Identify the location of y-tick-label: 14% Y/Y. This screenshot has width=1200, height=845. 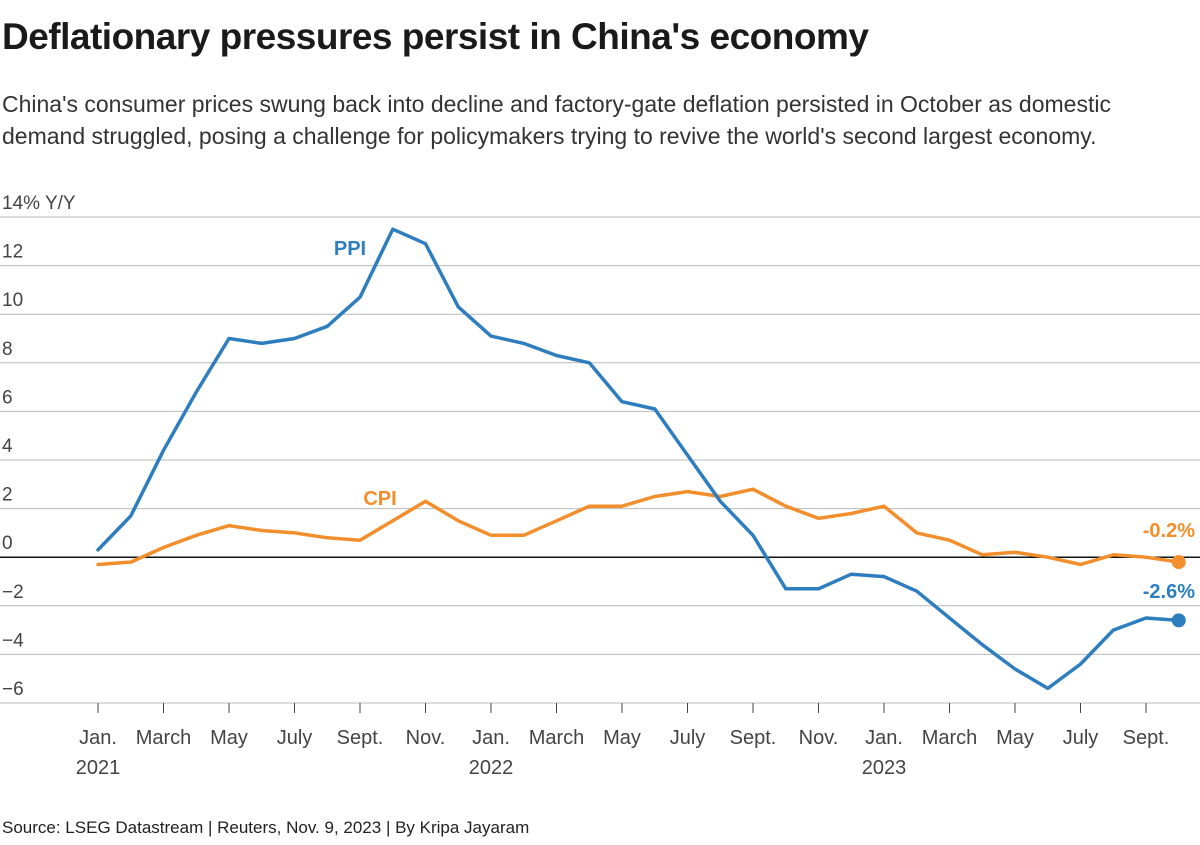
(39, 203).